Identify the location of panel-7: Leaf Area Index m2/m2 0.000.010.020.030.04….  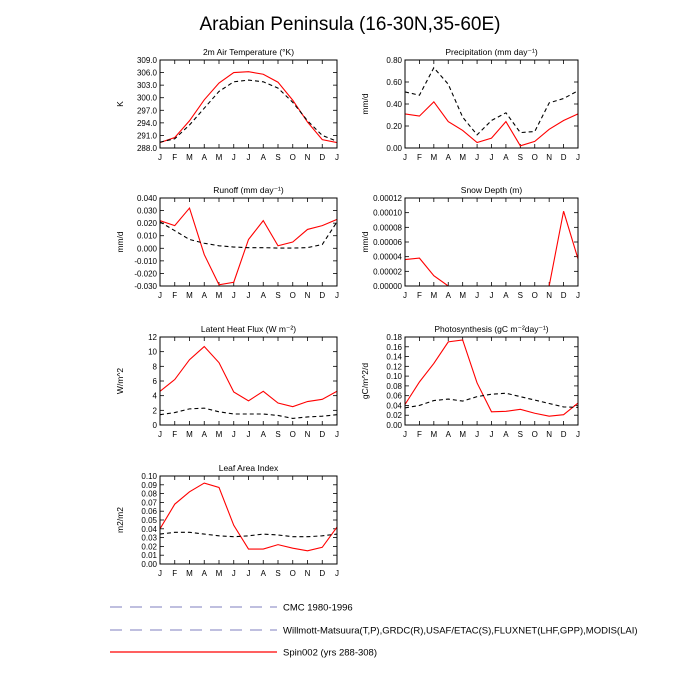
(227, 520).